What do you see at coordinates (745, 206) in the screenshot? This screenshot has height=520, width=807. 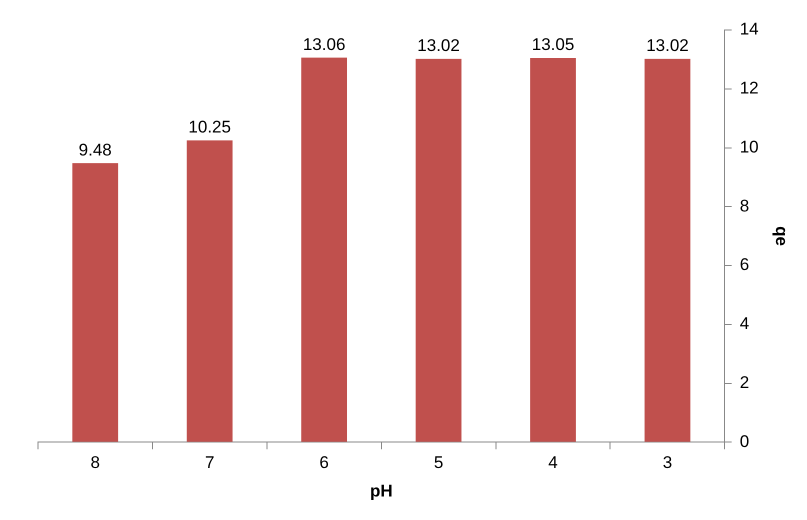 I see `y-tick-label: 8` at bounding box center [745, 206].